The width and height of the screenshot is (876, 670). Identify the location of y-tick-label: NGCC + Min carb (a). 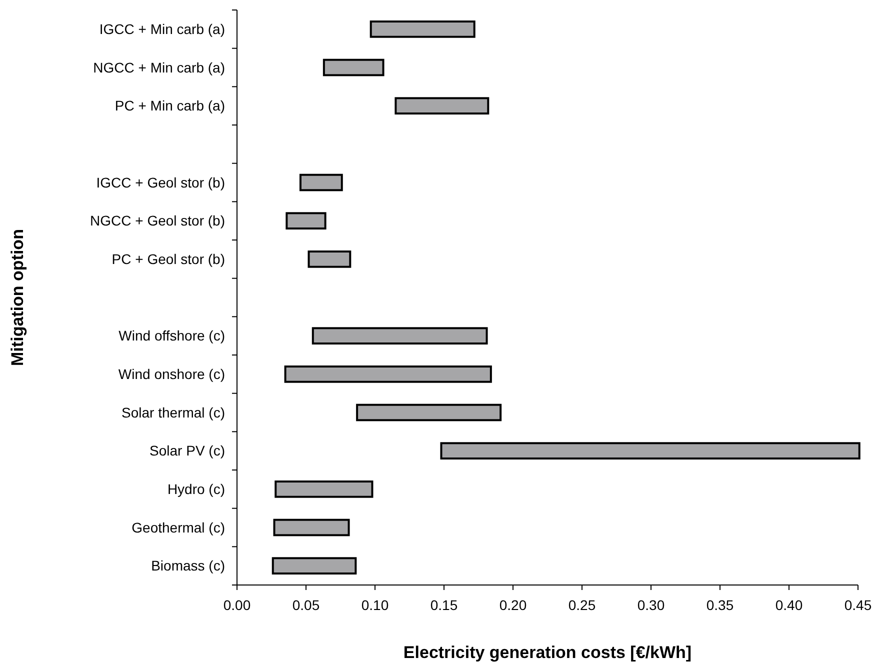
(159, 67).